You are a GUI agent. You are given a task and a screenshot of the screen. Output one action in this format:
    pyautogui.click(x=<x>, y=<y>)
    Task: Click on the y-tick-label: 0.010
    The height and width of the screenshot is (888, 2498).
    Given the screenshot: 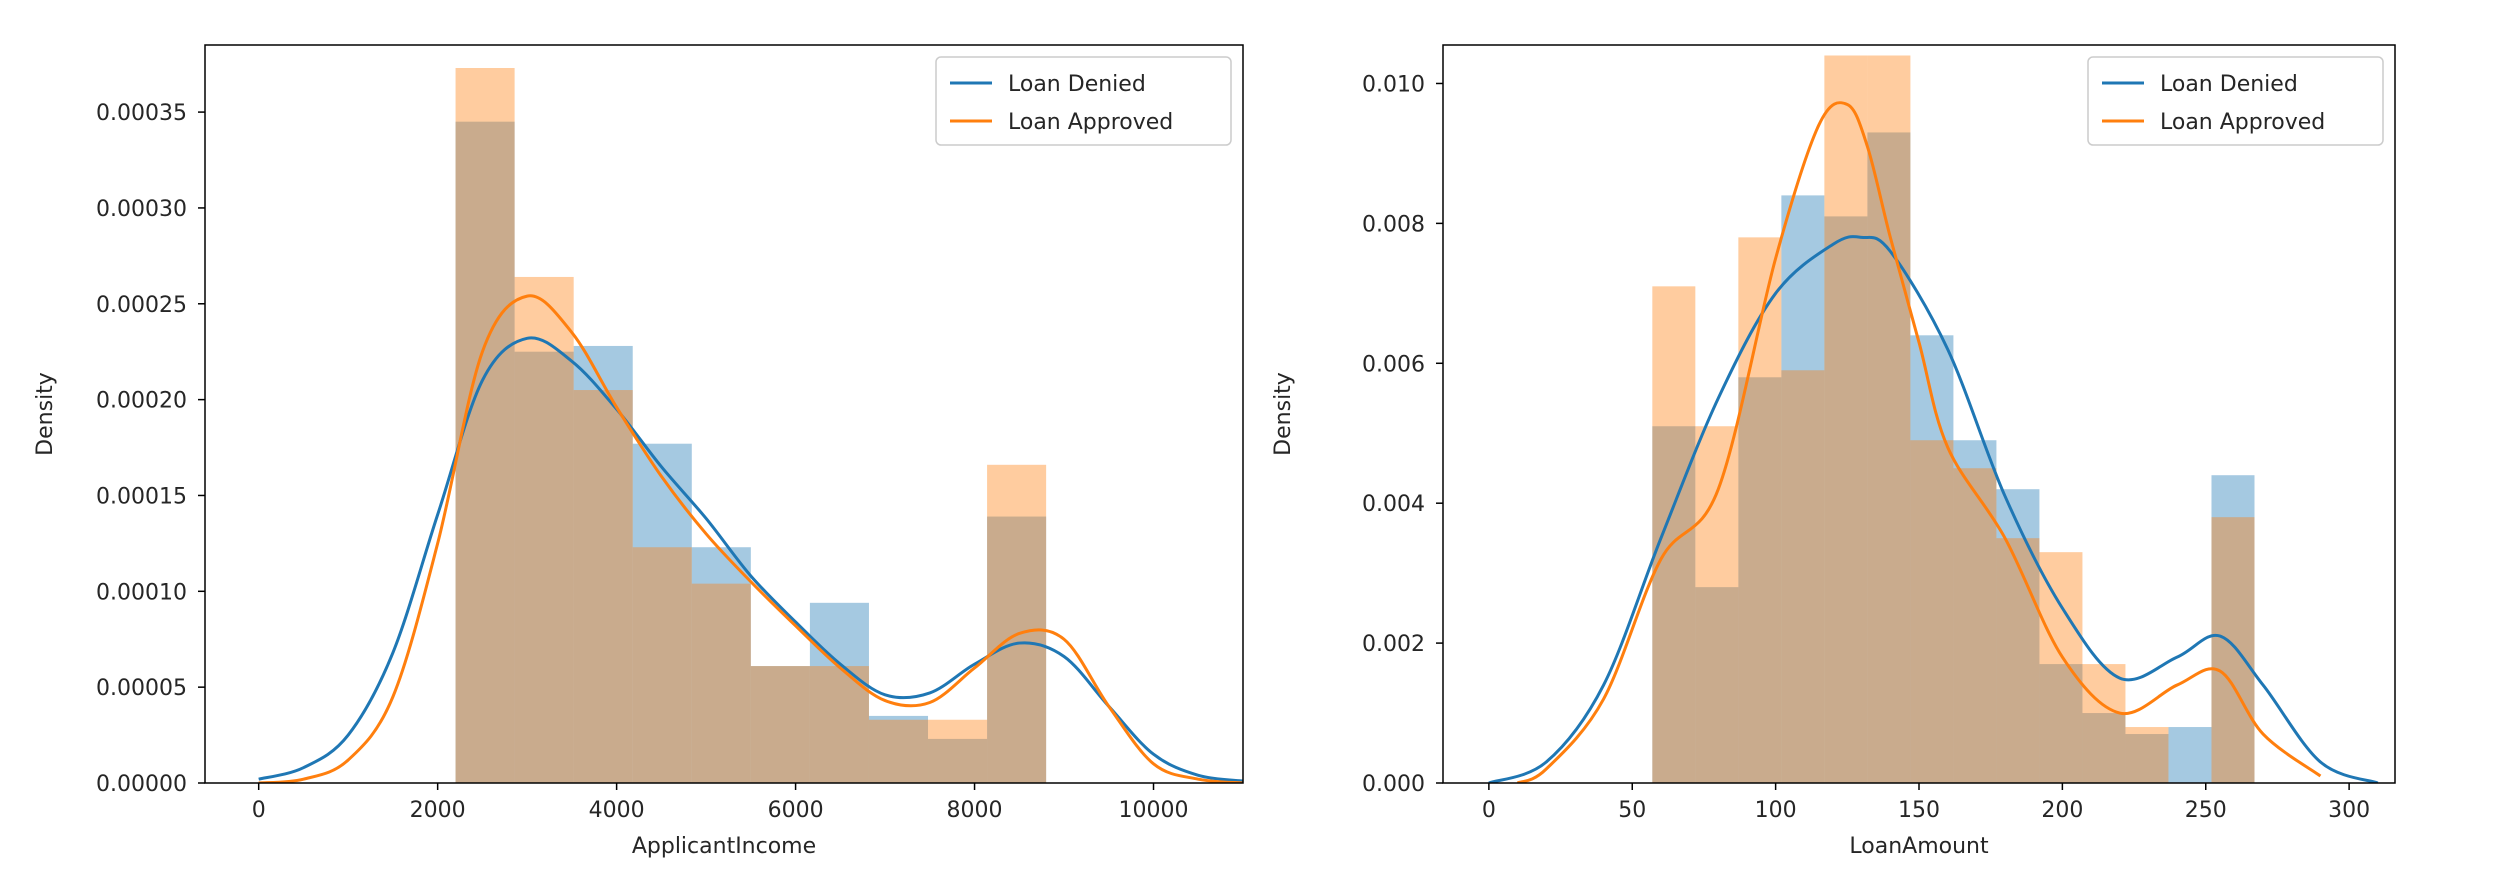 What is the action you would take?
    pyautogui.click(x=1393, y=84)
    